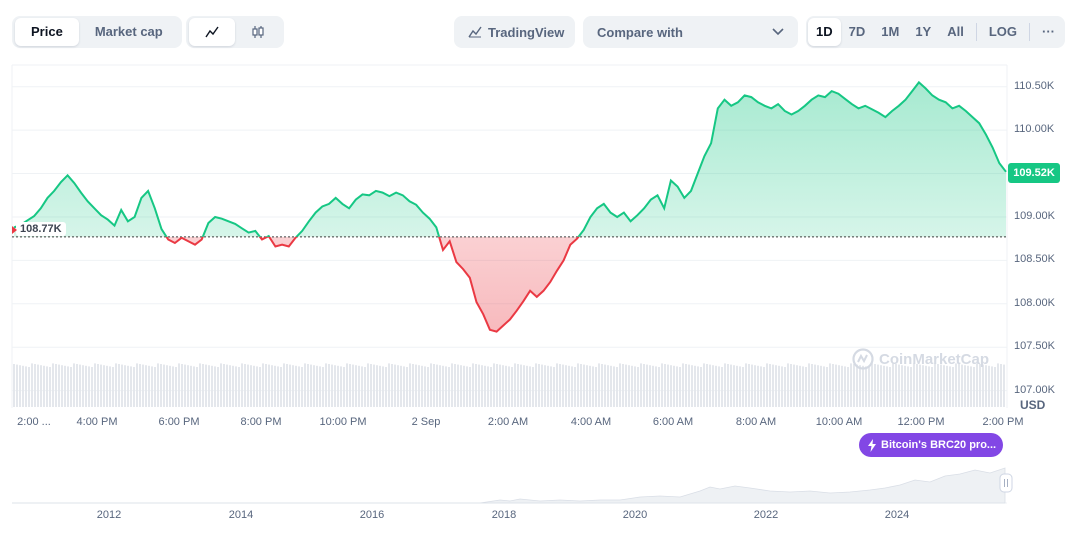 The height and width of the screenshot is (547, 1077). I want to click on range-1y: 1Y, so click(923, 31).